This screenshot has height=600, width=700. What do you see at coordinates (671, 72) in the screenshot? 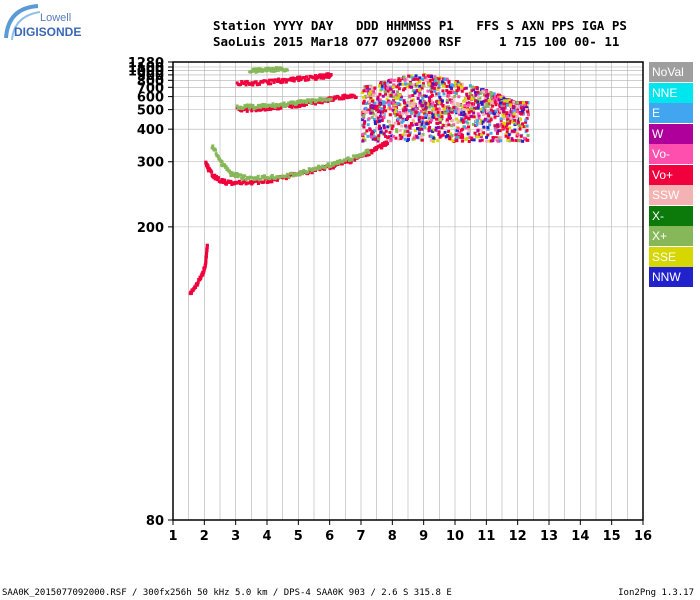
I see `legend-item: NoVal` at bounding box center [671, 72].